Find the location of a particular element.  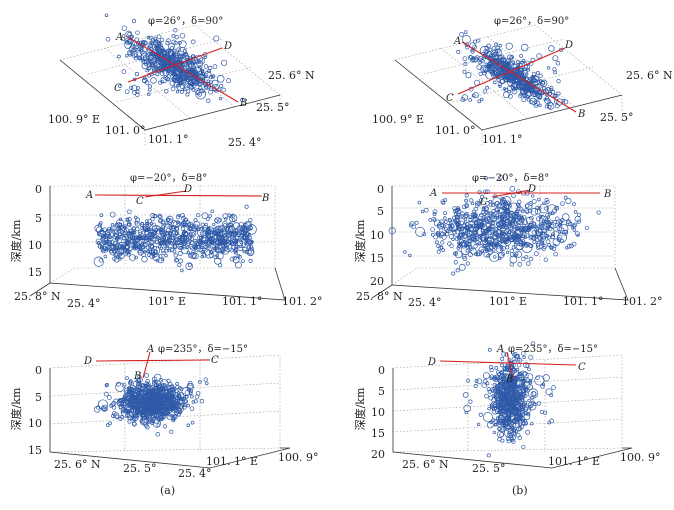

a-bot-line-dc is located at coordinates (153, 360).